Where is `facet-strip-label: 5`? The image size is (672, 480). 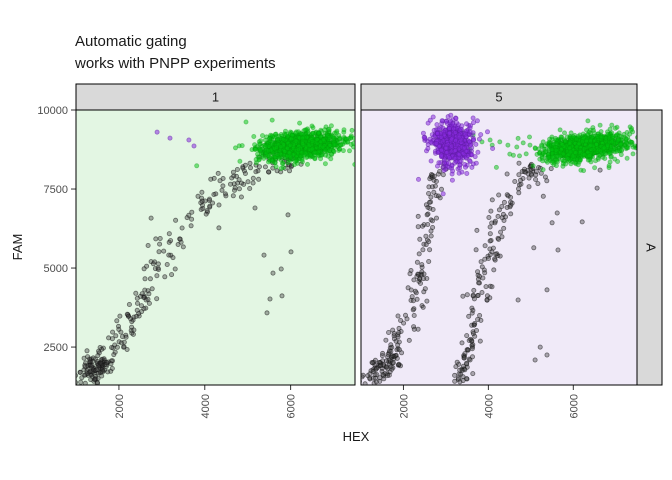
facet-strip-label: 5 is located at coordinates (498, 97).